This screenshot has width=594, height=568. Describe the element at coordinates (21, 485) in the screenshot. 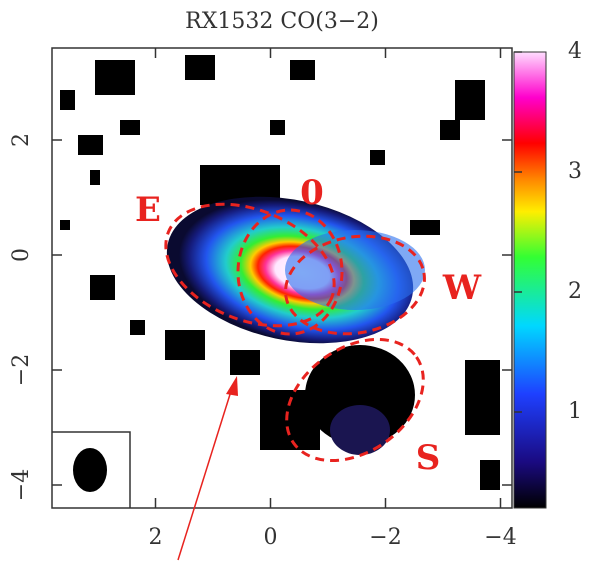

I see `y-tick-label: −4` at that location.